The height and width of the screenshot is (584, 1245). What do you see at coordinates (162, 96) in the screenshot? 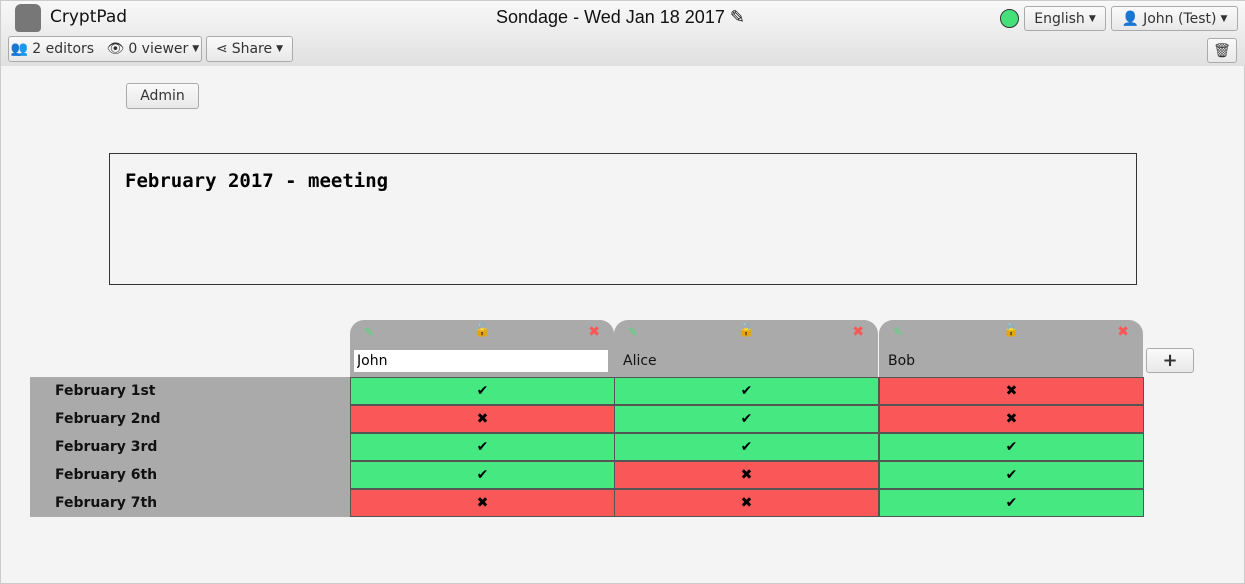
I see `admin-button: Admin` at bounding box center [162, 96].